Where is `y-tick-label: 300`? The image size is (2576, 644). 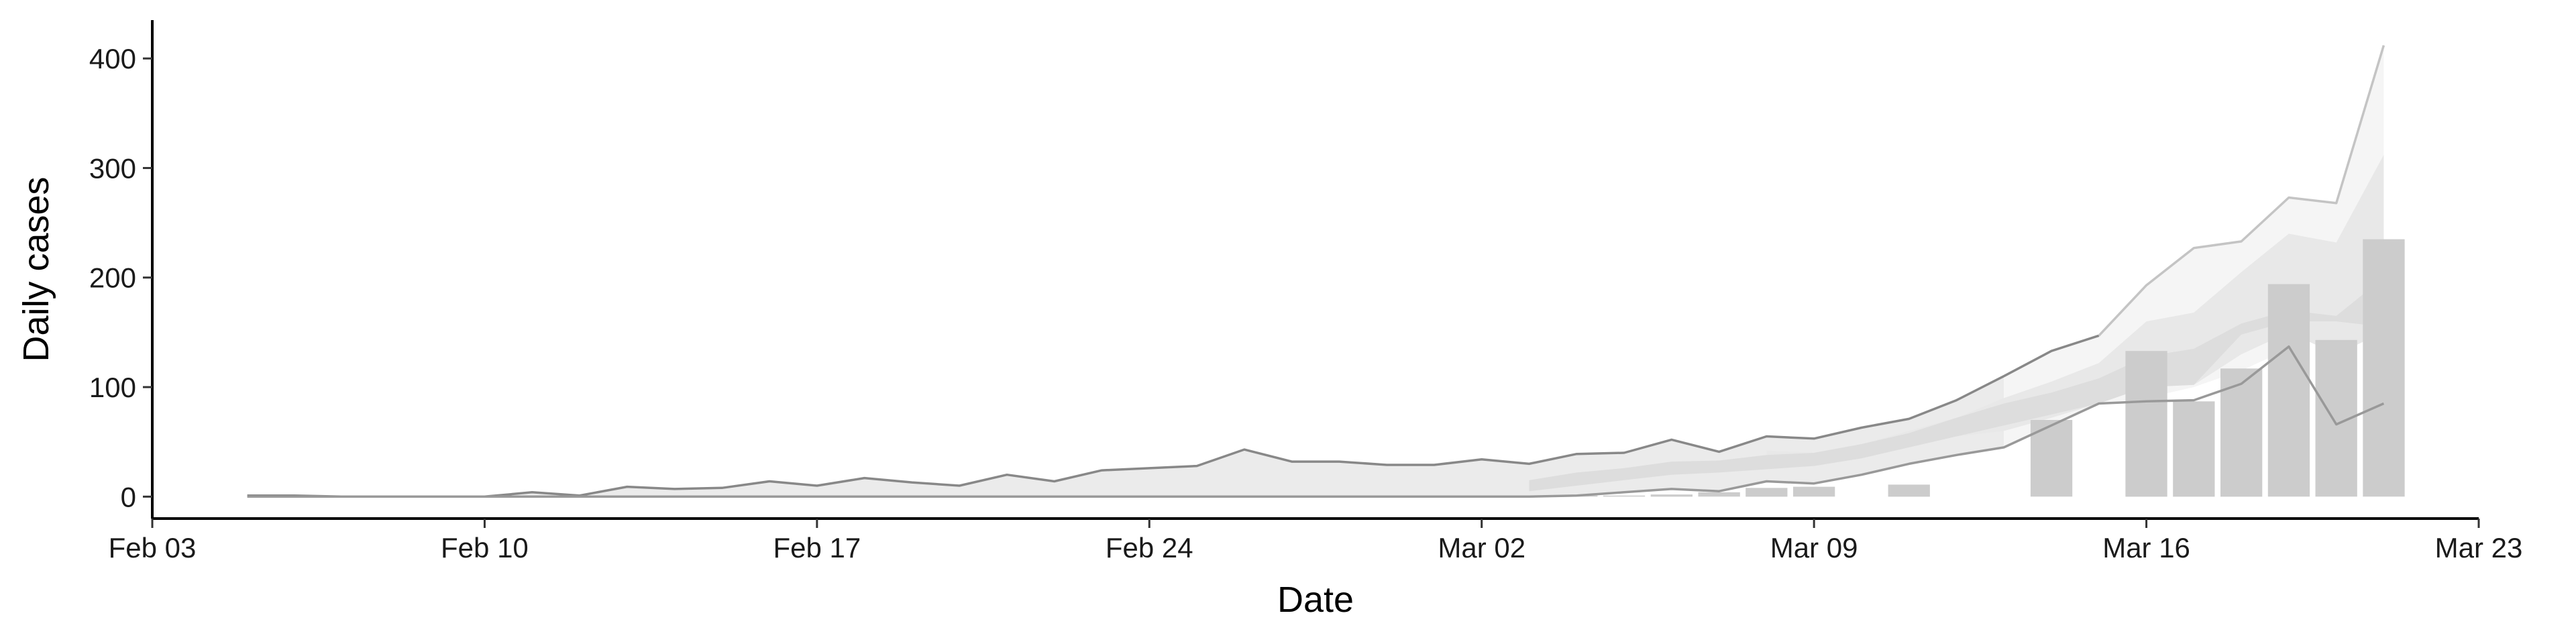
y-tick-label: 300 is located at coordinates (112, 168).